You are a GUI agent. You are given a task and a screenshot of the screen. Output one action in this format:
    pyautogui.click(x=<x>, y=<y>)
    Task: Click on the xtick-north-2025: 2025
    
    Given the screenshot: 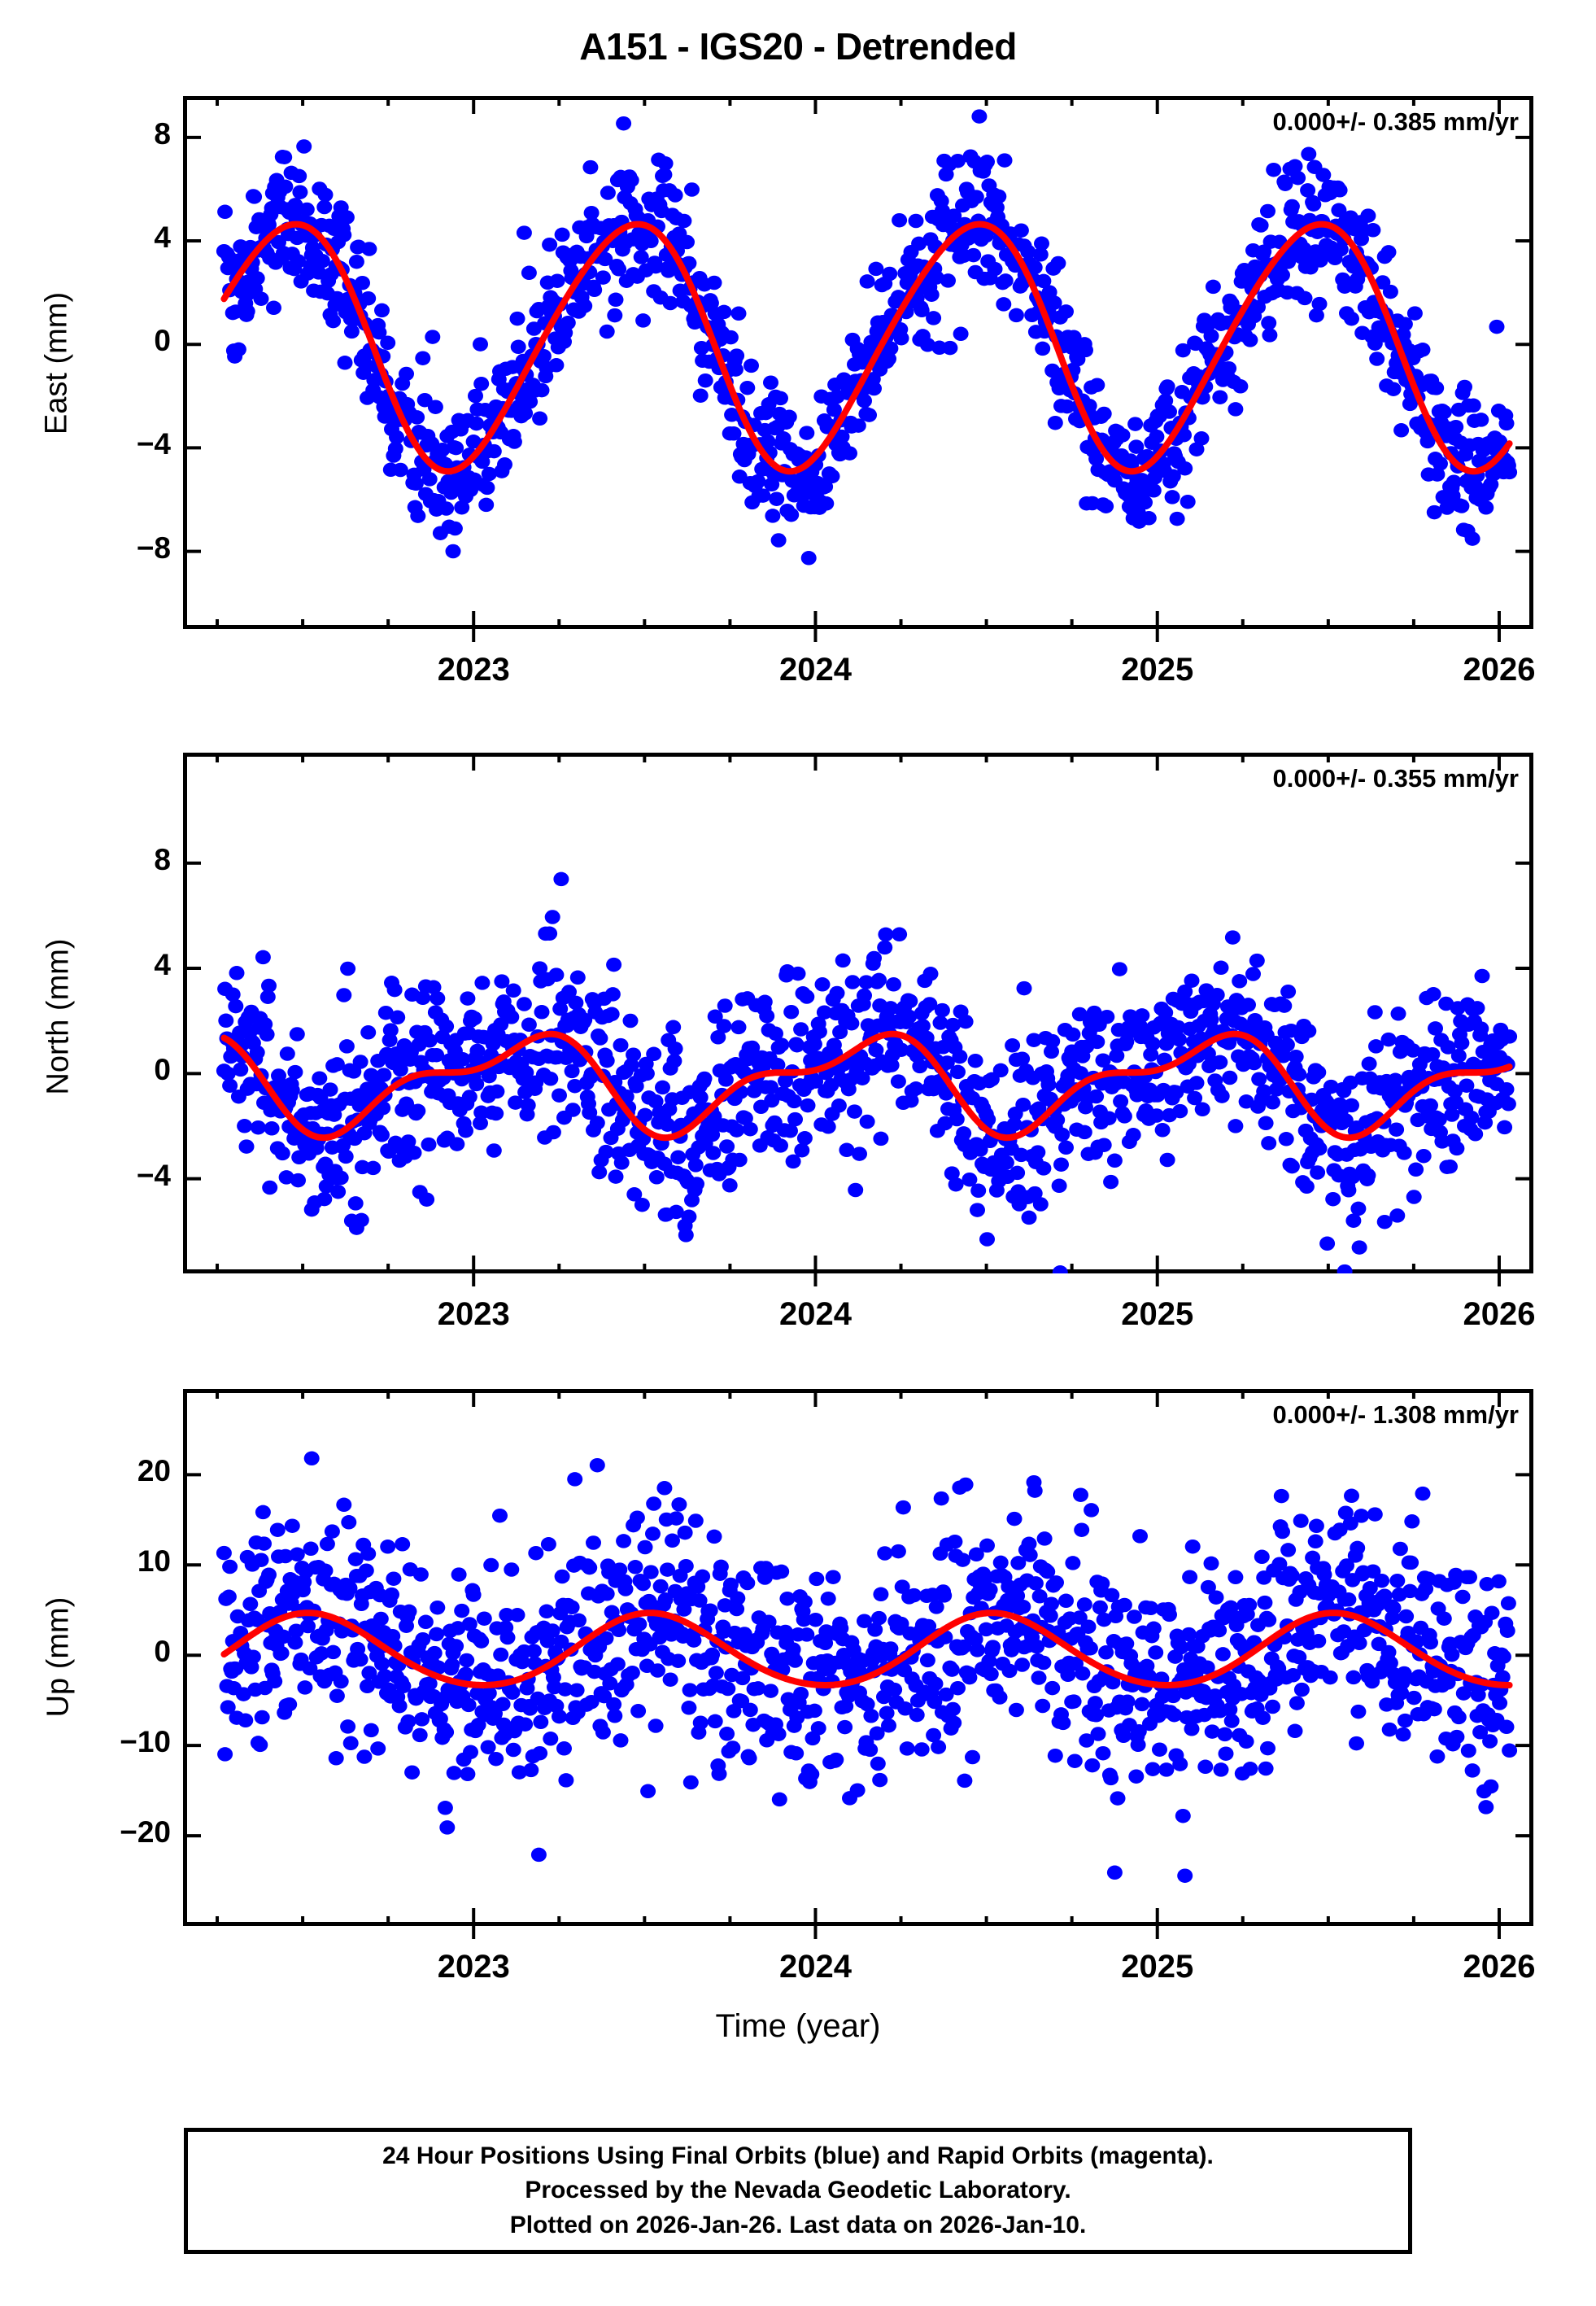 What is the action you would take?
    pyautogui.click(x=1157, y=1314)
    